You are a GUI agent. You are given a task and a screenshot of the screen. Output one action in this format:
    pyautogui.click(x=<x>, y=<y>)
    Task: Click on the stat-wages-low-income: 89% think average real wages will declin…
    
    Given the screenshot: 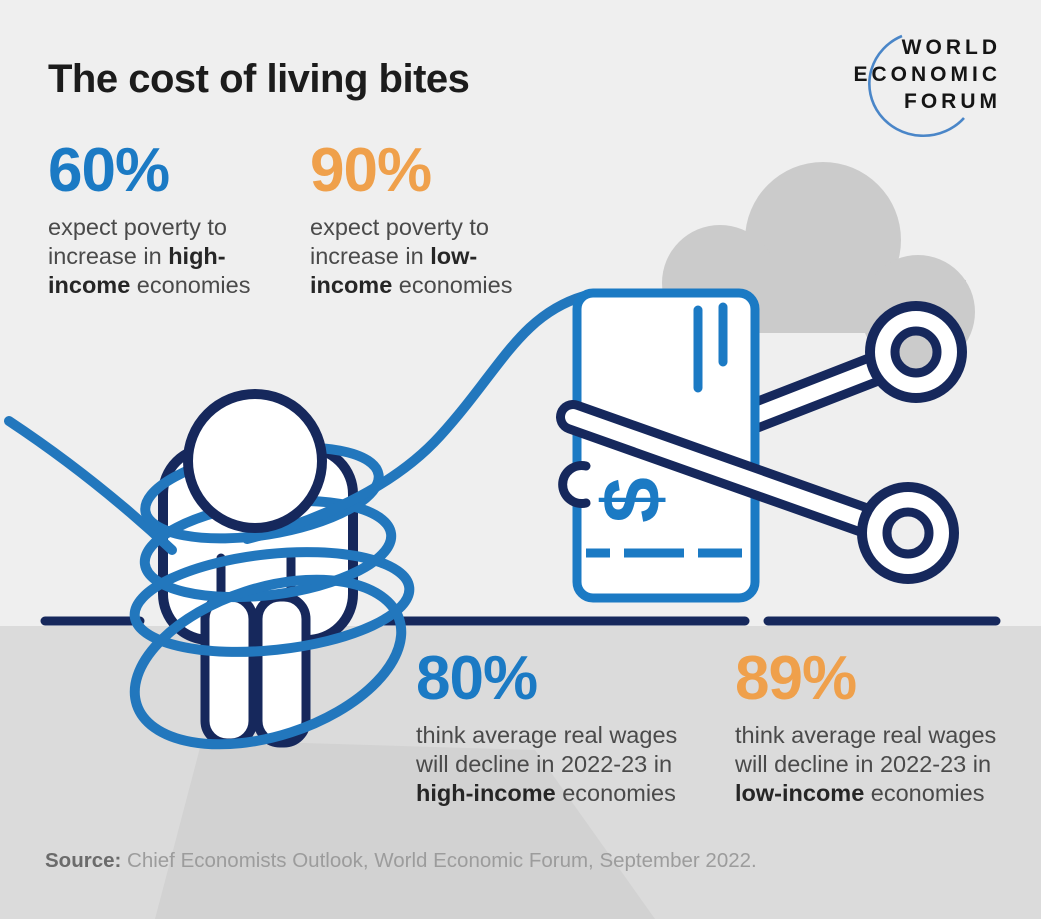 What is the action you would take?
    pyautogui.click(x=865, y=728)
    